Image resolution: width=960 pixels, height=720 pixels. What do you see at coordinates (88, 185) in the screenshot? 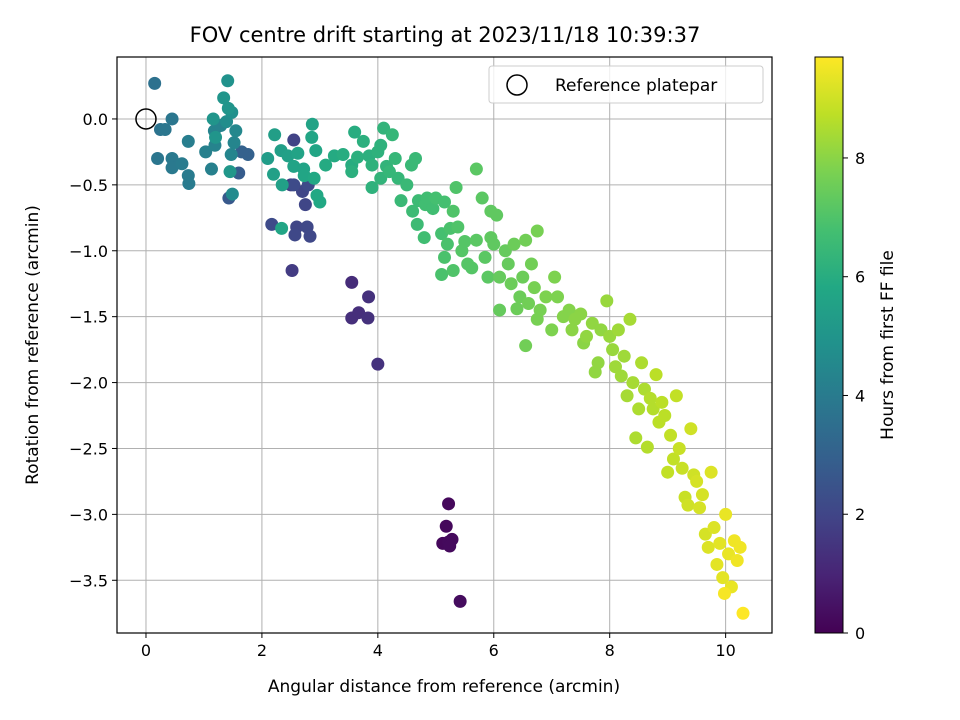
I see `y-tick-label: −0.5` at bounding box center [88, 185].